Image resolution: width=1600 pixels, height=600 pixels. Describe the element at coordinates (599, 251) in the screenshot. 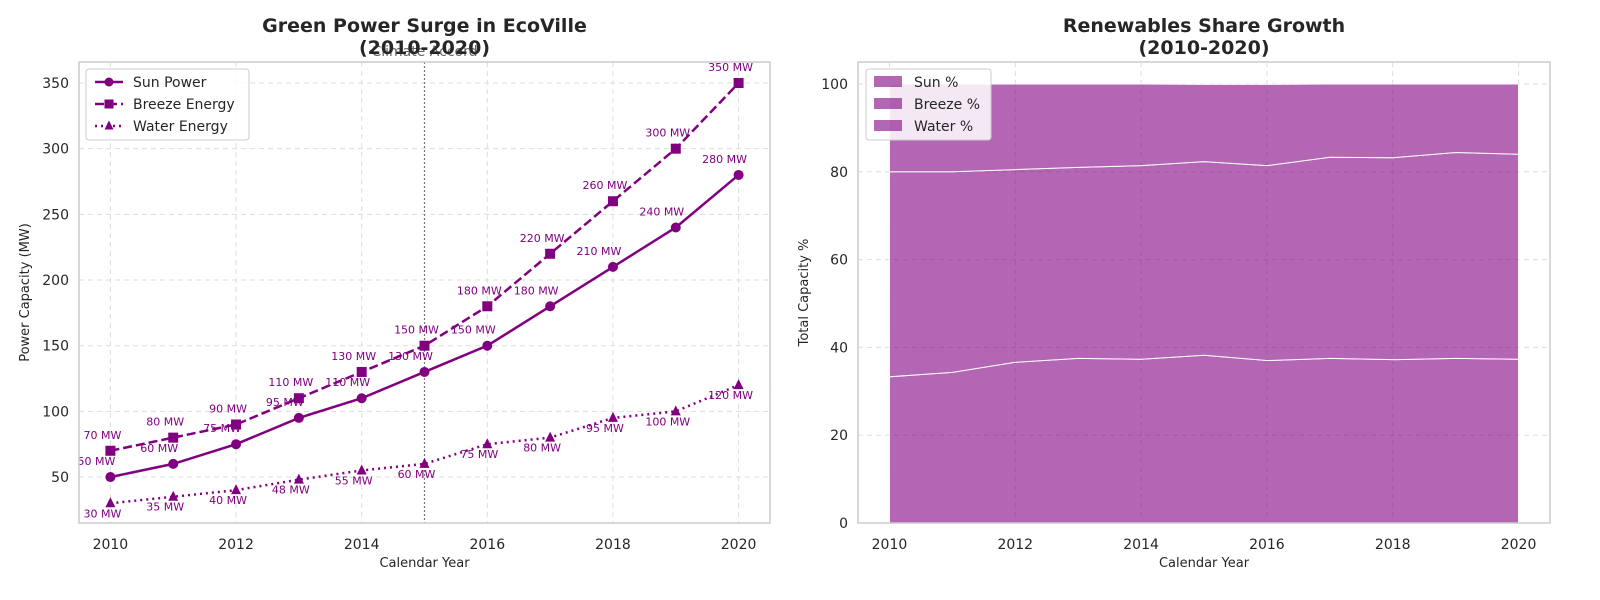

I see `data-label: 210 MW` at that location.